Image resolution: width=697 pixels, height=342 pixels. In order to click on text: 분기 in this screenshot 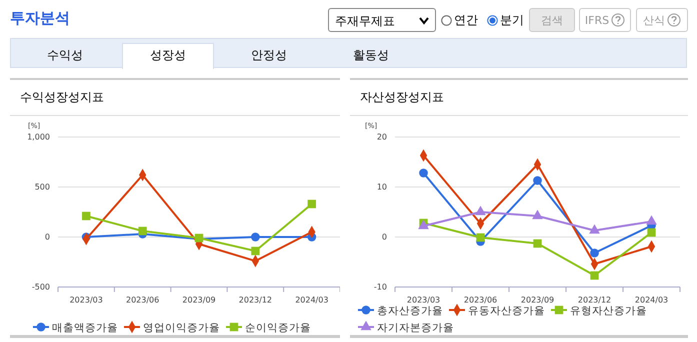, I will do `click(512, 20)`.